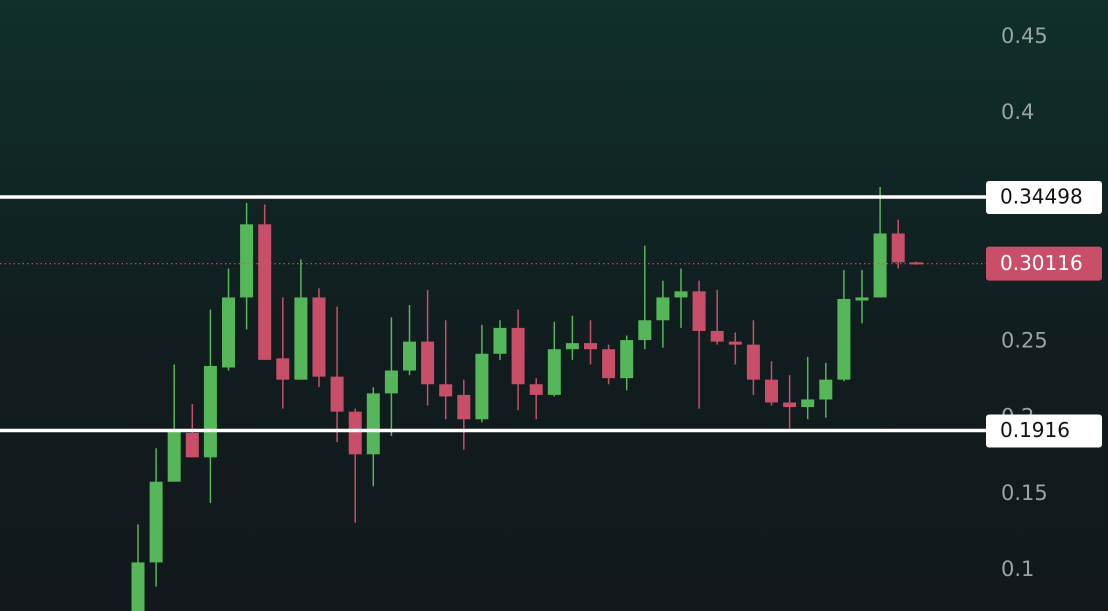  I want to click on level-label: 0.34498, so click(1041, 196).